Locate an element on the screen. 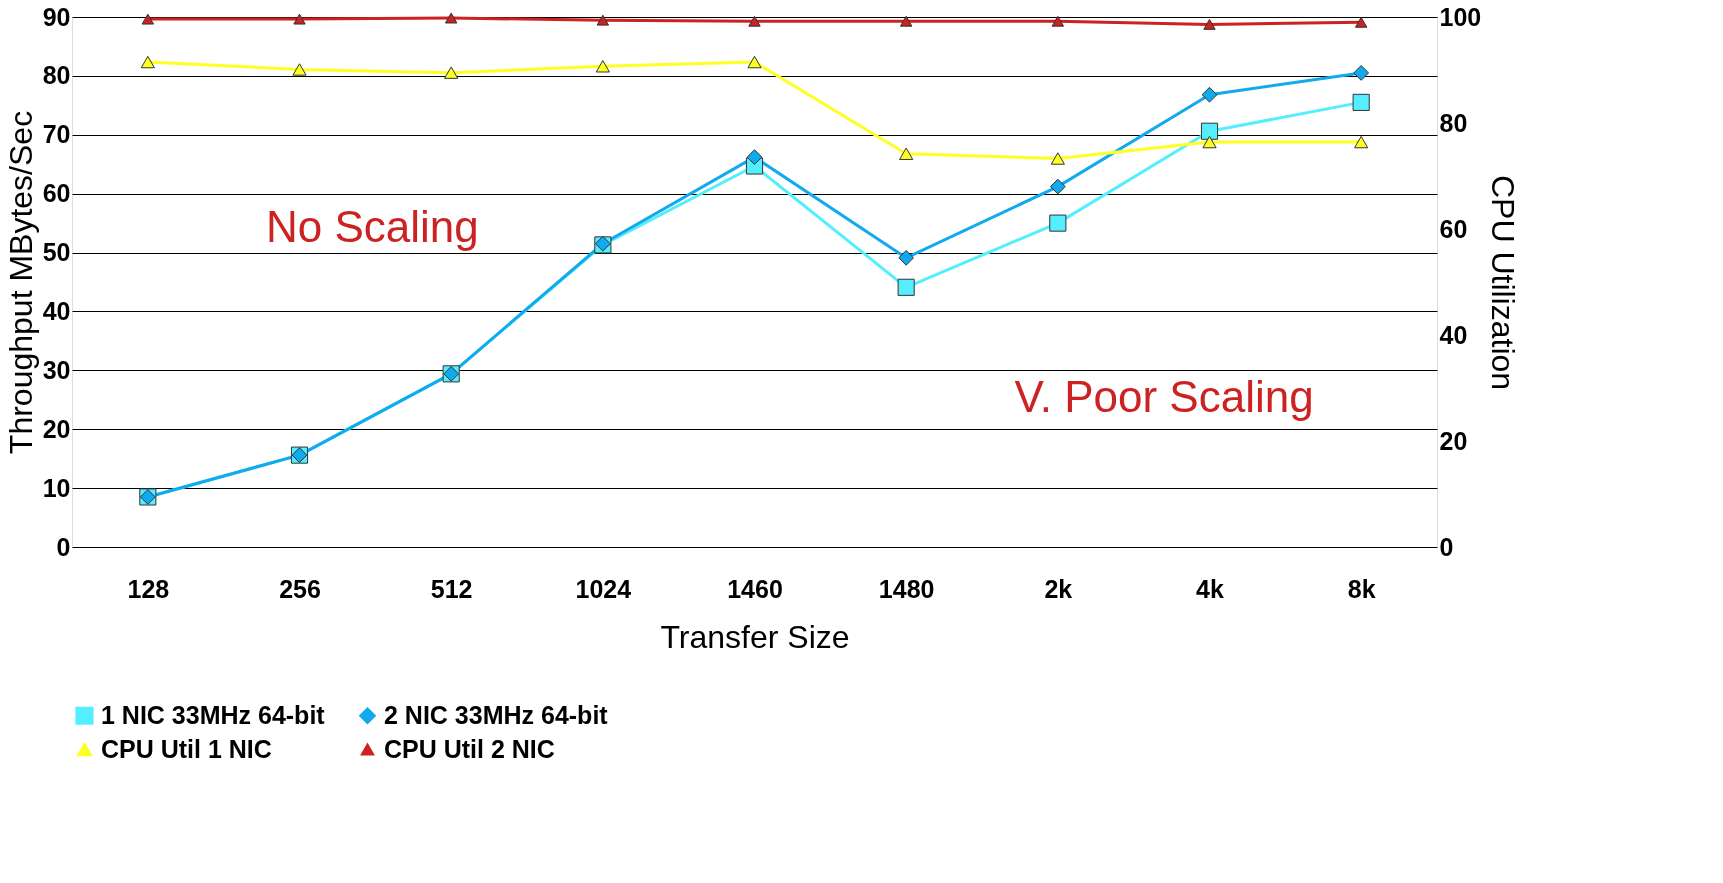  y2-tick-label: 80 is located at coordinates (1453, 122).